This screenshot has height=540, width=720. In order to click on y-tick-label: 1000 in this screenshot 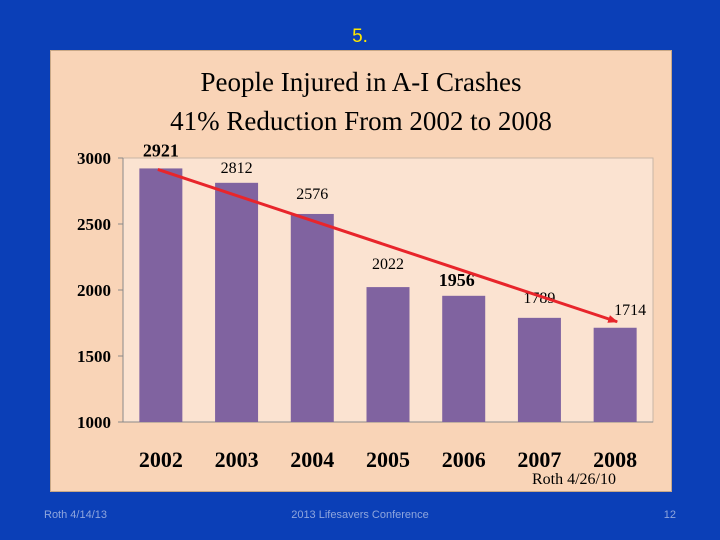, I will do `click(94, 422)`.